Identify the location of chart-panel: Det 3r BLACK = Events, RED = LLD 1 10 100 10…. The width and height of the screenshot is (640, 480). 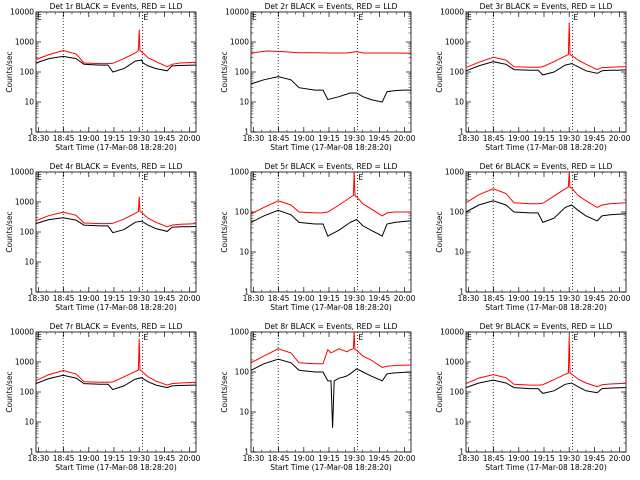
(533, 77).